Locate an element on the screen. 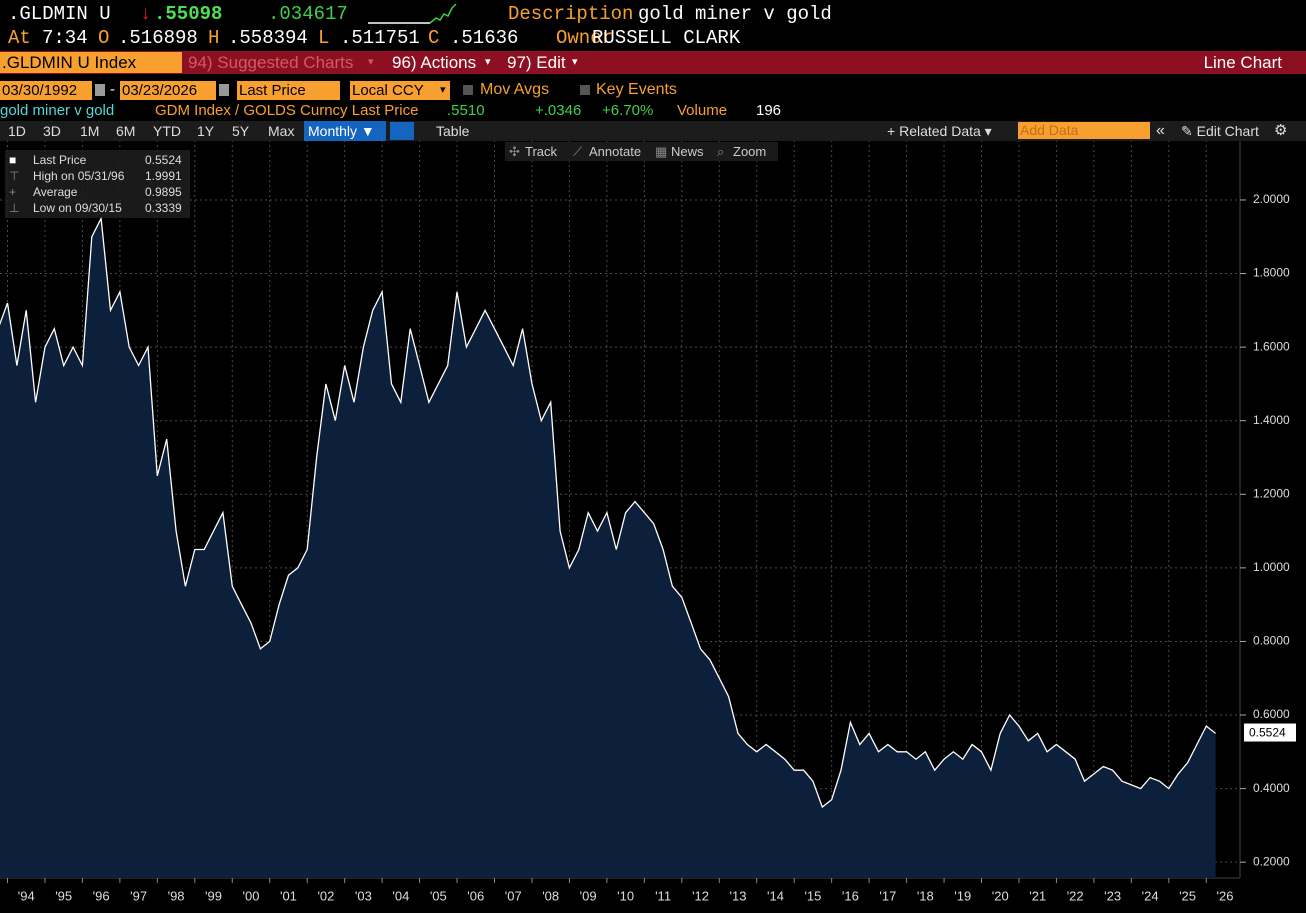 Image resolution: width=1306 pixels, height=913 pixels. period-button: 3D is located at coordinates (52, 131).